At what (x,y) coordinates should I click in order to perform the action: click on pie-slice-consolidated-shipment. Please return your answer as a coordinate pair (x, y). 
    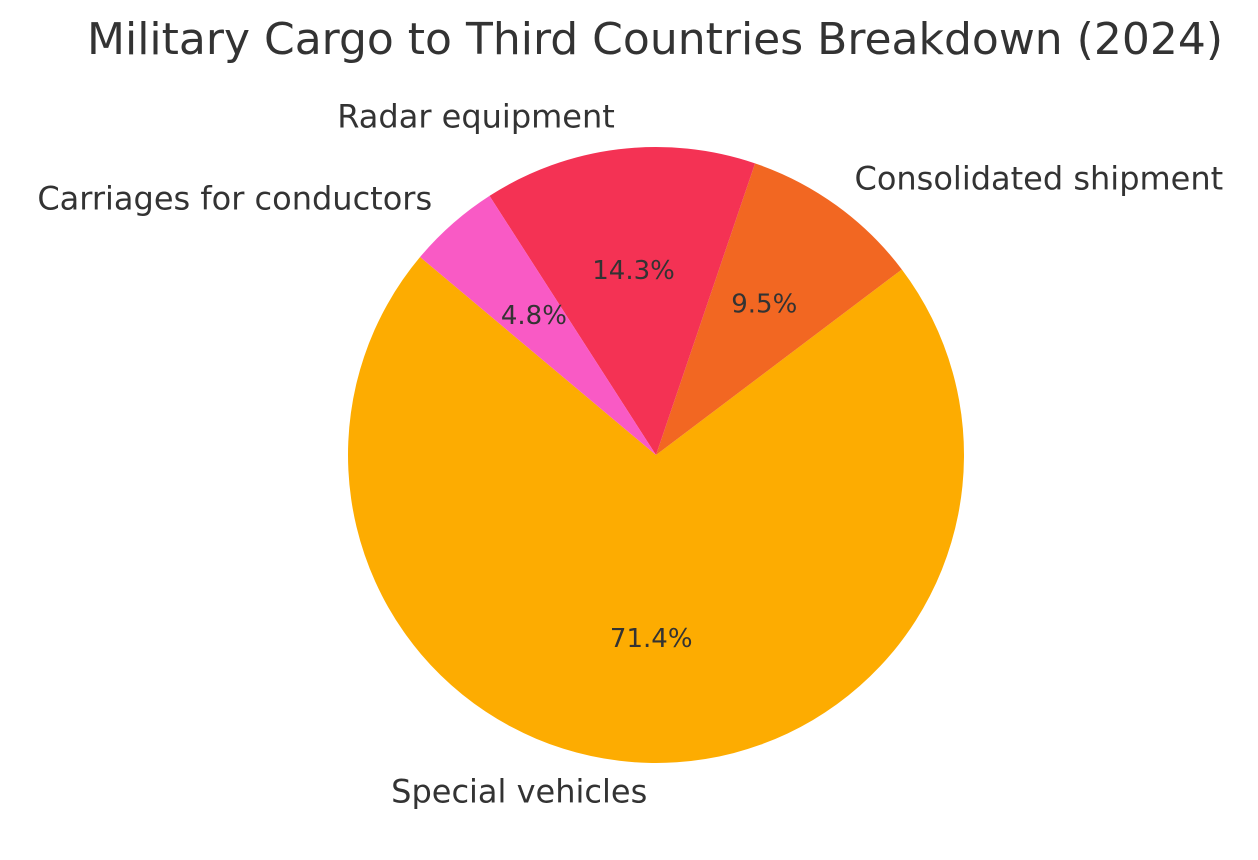
    Looking at the image, I should click on (779, 309).